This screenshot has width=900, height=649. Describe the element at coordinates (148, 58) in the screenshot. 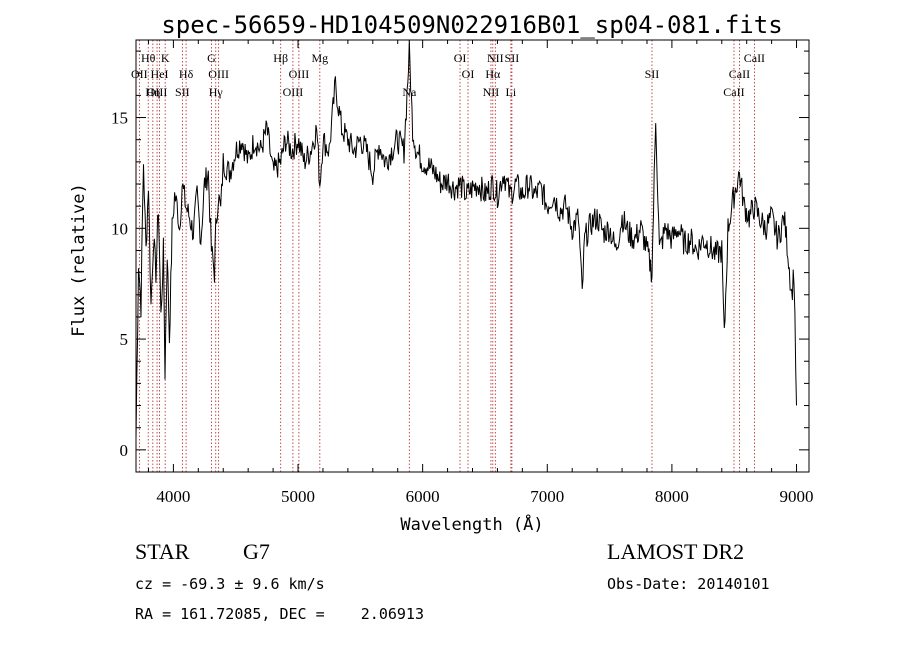

I see `line-marker-label: Hθ` at that location.